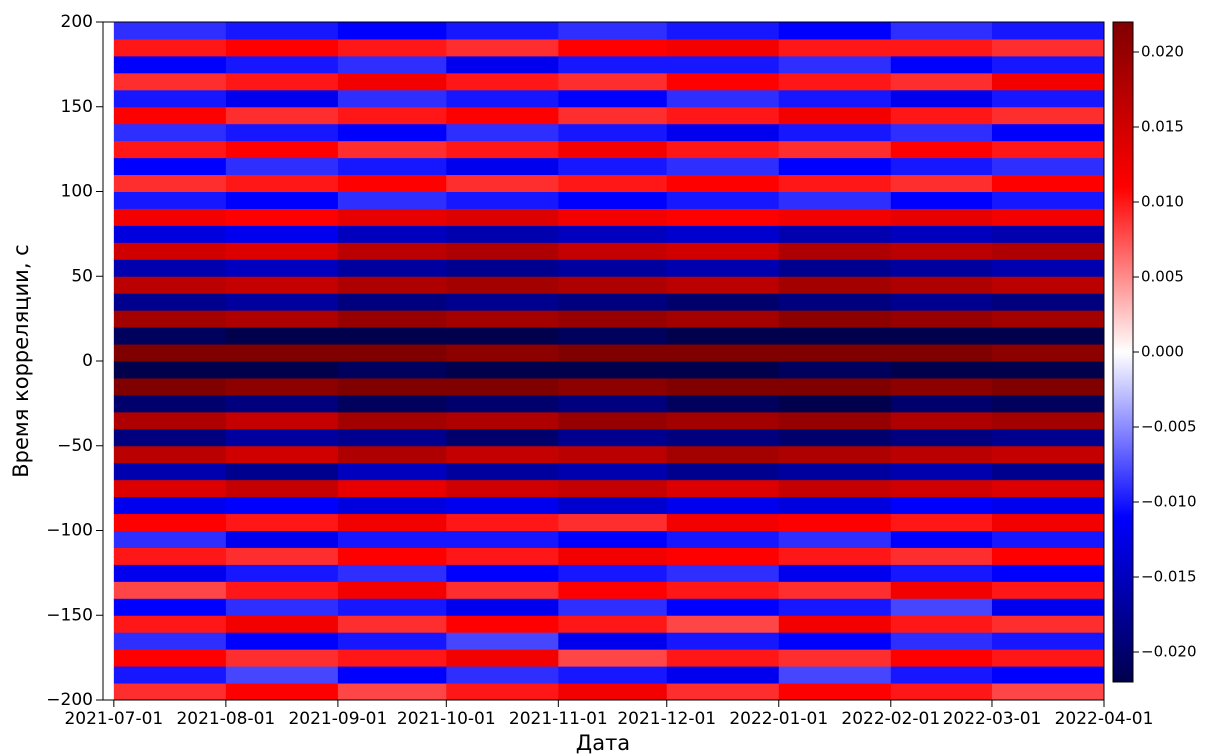 This screenshot has width=1207, height=756. What do you see at coordinates (69, 531) in the screenshot?
I see `y-tick-label: −100` at bounding box center [69, 531].